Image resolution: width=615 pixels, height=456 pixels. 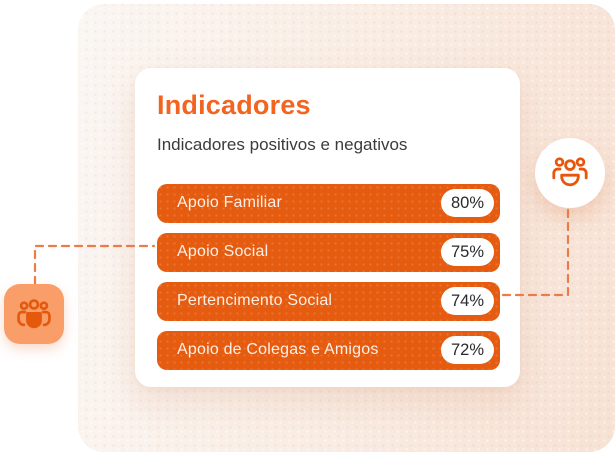 I want to click on indicator-label: Apoio Familiar, so click(x=230, y=203).